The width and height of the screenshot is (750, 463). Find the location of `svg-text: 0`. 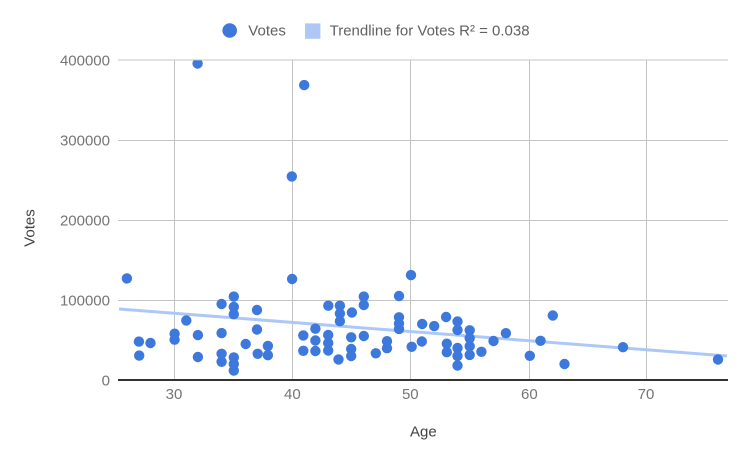

svg-text: 0 is located at coordinates (106, 381).